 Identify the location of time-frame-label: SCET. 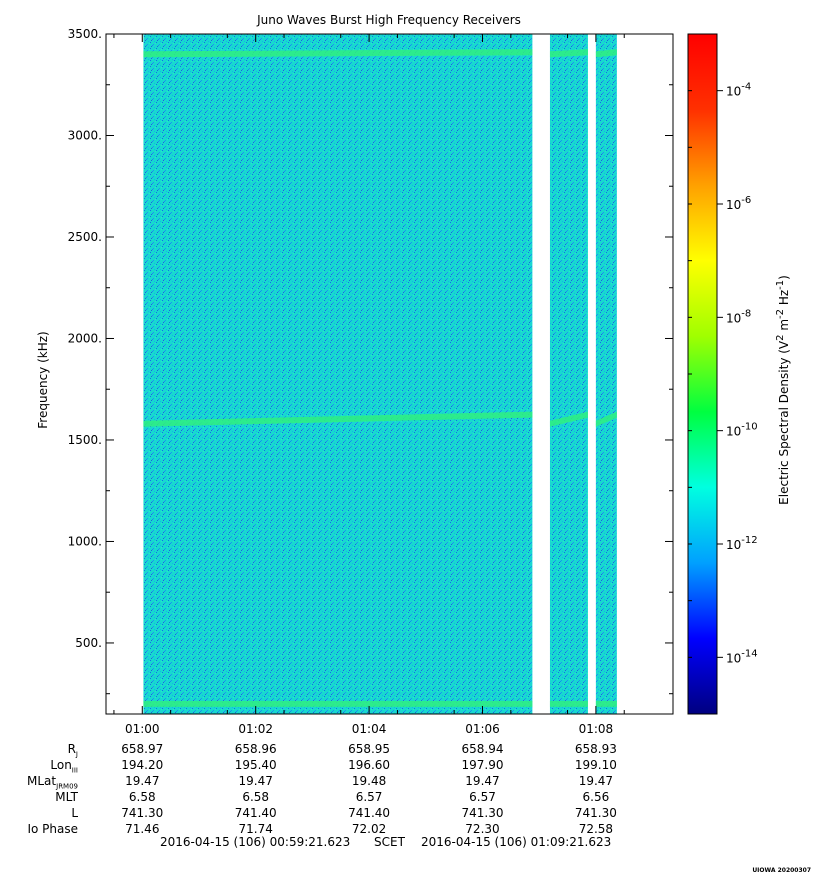
(389, 842).